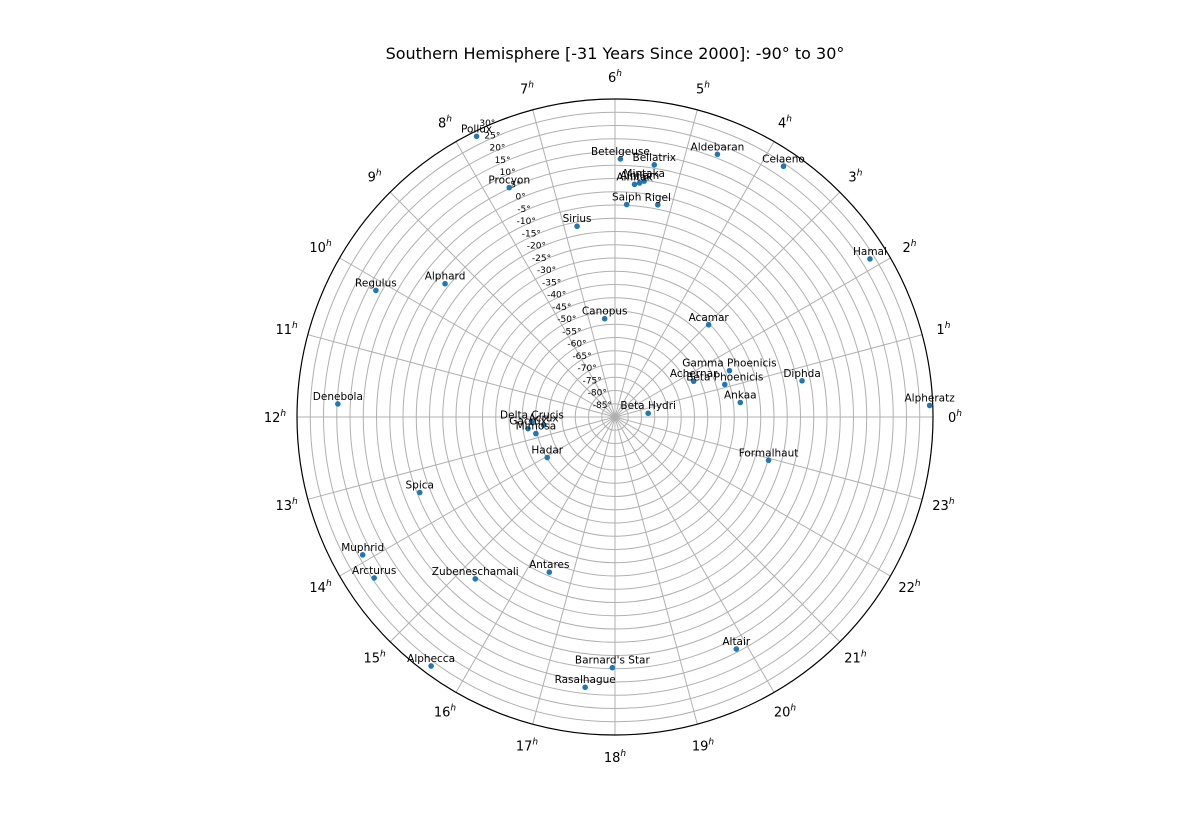 This screenshot has height=826, width=1200. What do you see at coordinates (528, 422) in the screenshot?
I see `star-label: Gacrux` at bounding box center [528, 422].